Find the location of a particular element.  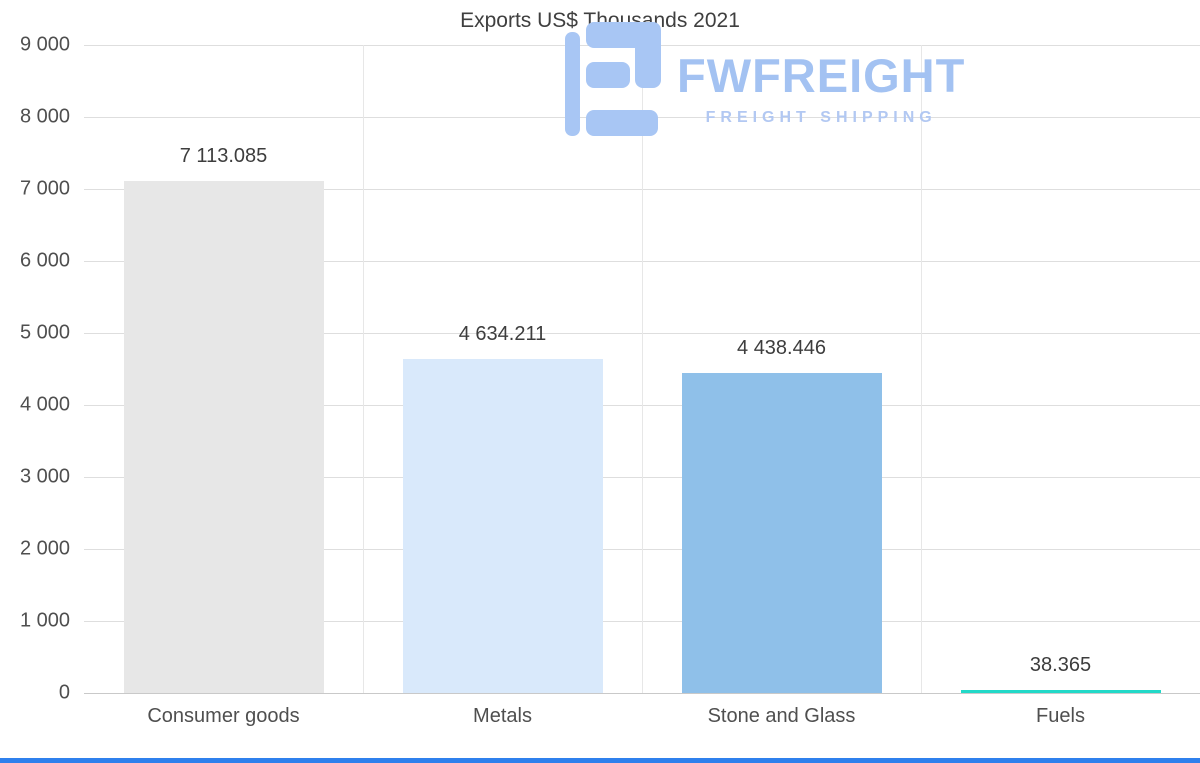

logo: FWFREIGHT FREIGHT SHIPPING is located at coordinates (765, 79).